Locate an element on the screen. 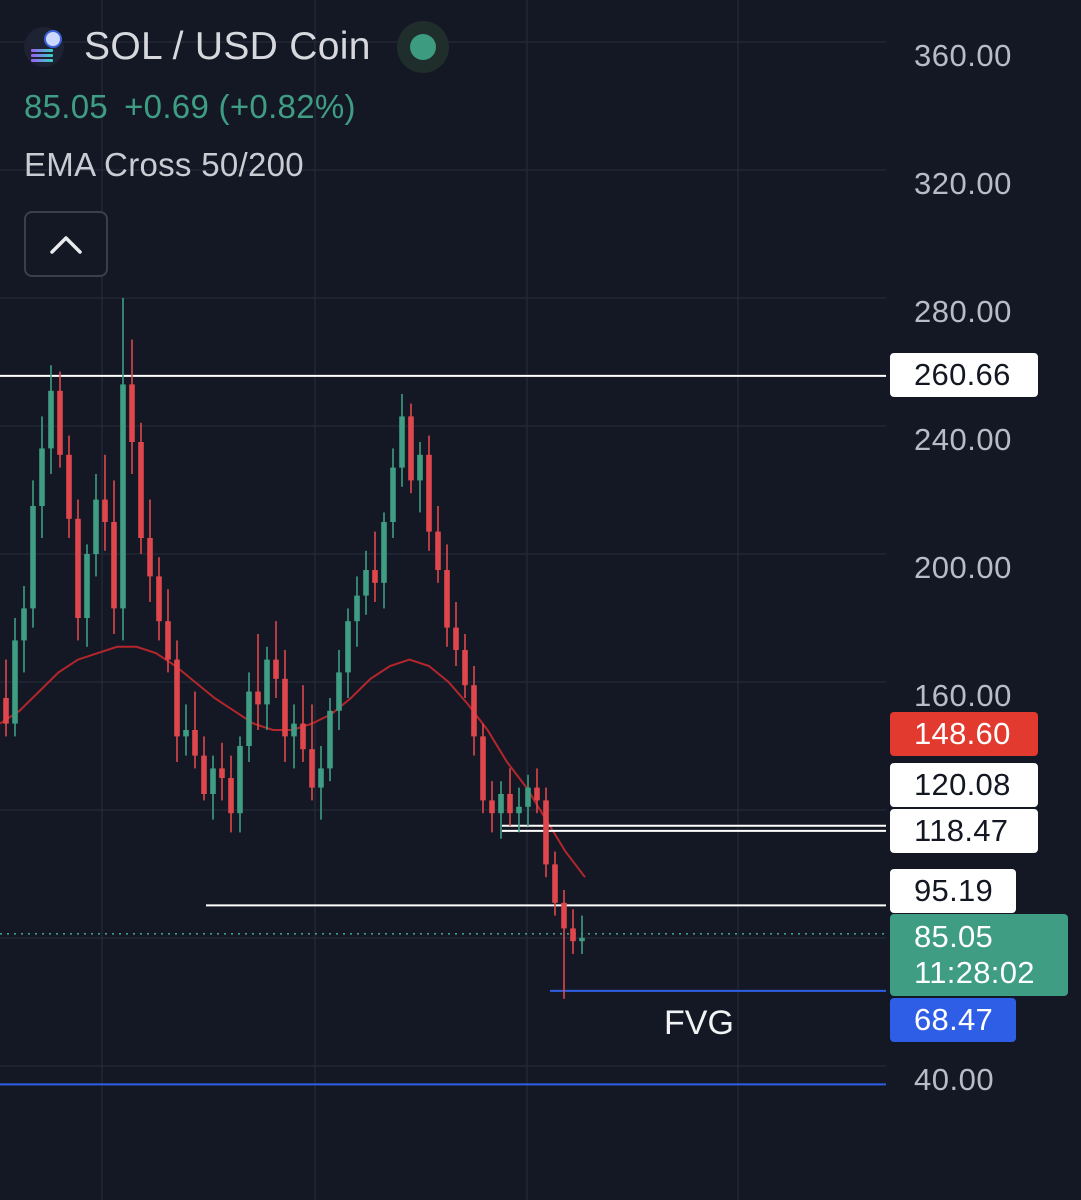 This screenshot has width=1081, height=1200. last-price-tag: 85.05 11:28:02 is located at coordinates (979, 955).